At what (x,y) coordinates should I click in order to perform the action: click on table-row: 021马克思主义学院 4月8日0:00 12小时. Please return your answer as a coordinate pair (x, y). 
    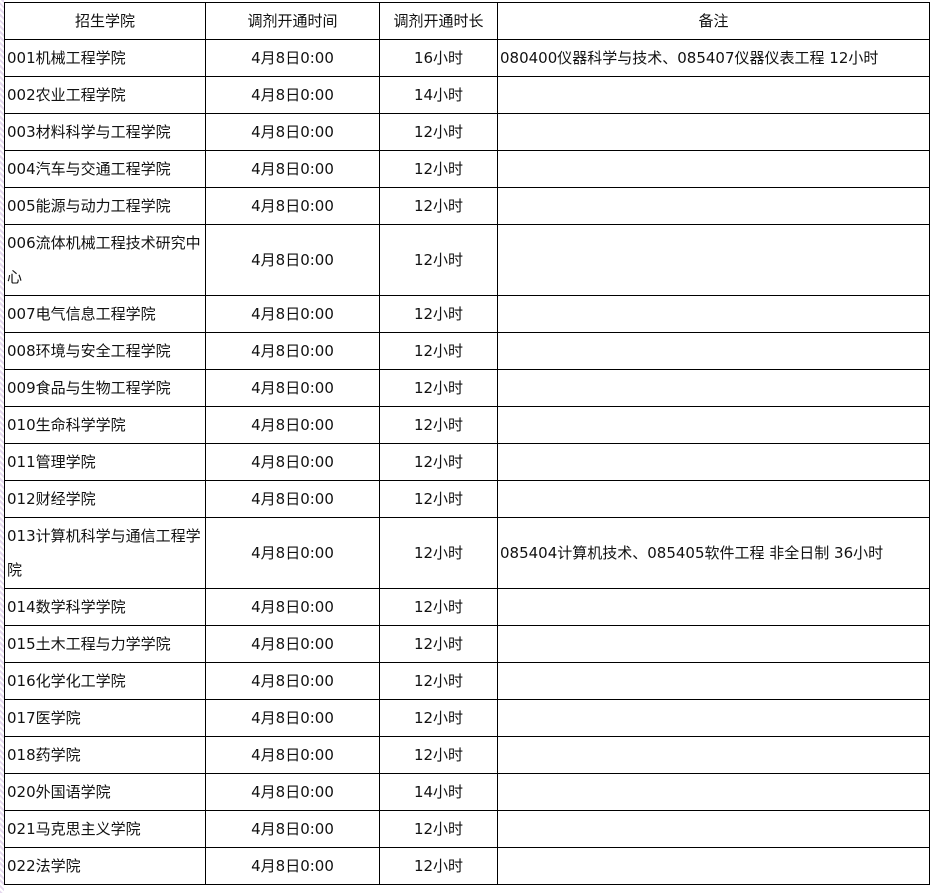
    Looking at the image, I should click on (467, 829).